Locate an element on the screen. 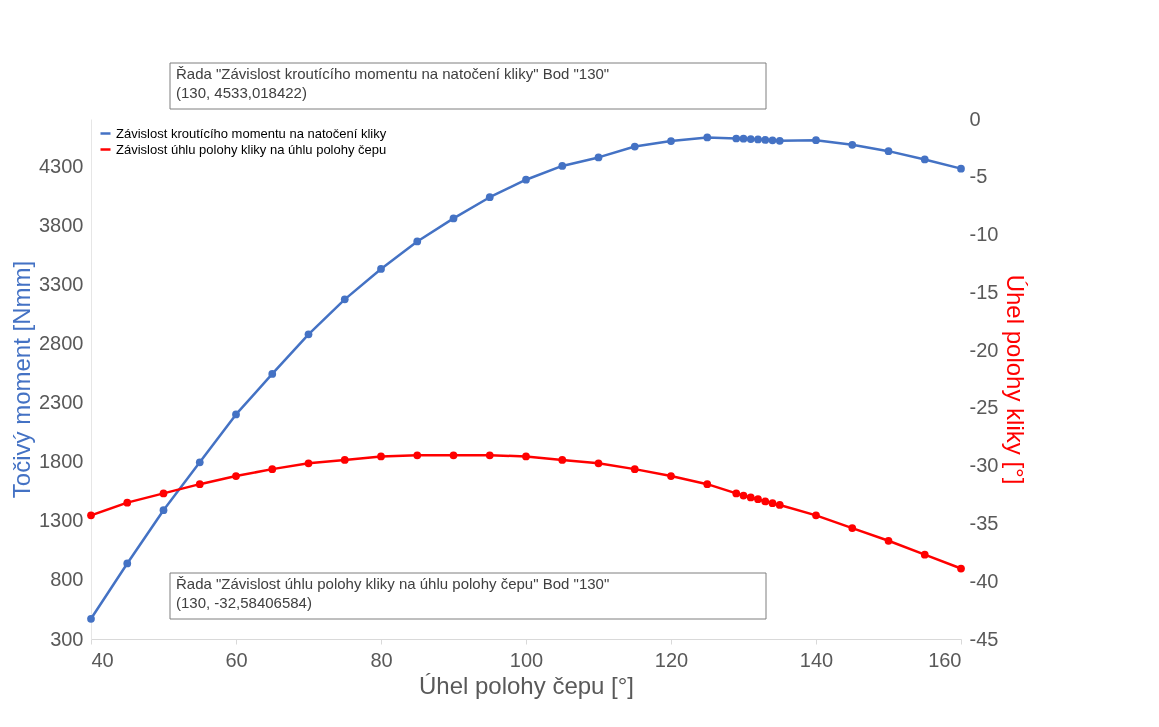 The image size is (1159, 727). text: Řada "Závislost kroutícího momentu na natočení kliky" Bod "130" (130, 4533,018422) is located at coordinates (393, 83).